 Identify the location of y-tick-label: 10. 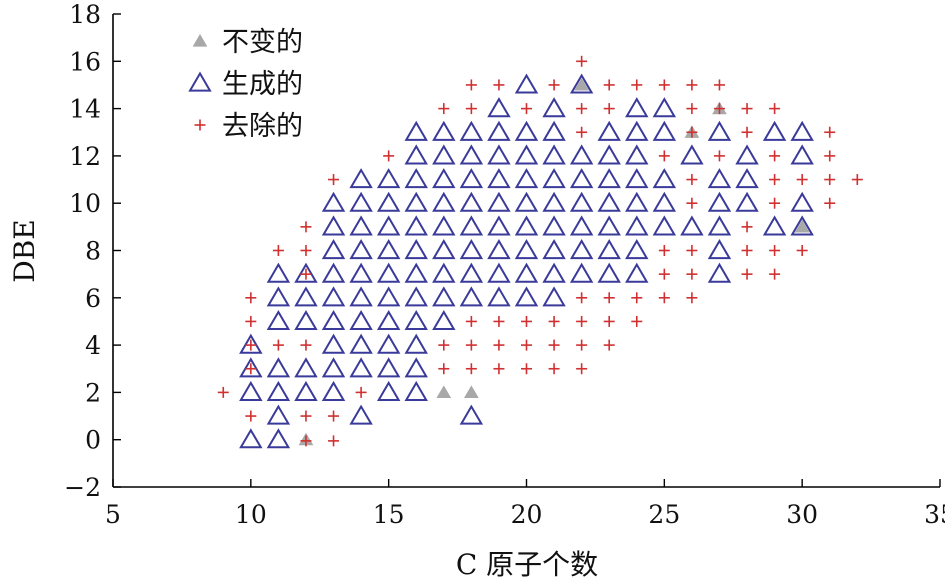
(85, 203).